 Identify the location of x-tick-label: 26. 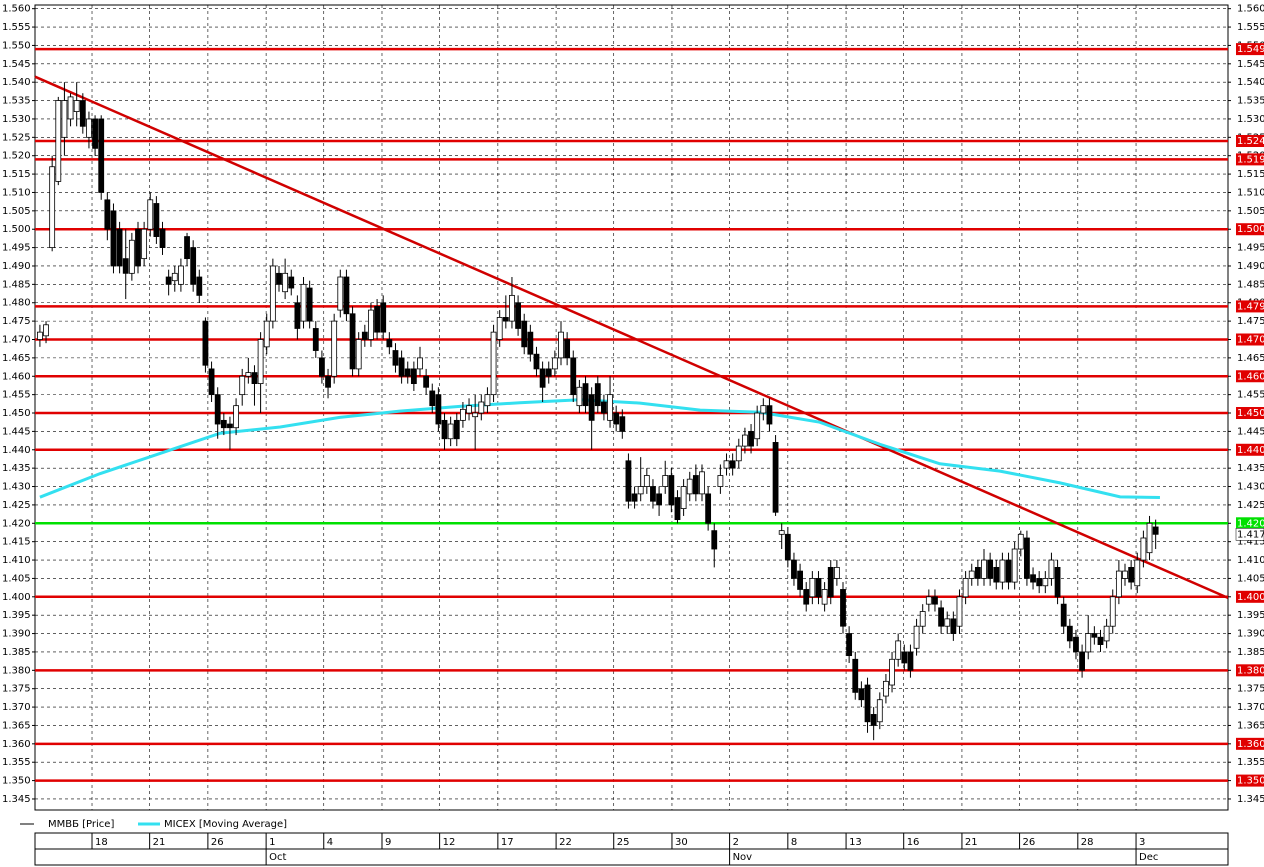
(1029, 842).